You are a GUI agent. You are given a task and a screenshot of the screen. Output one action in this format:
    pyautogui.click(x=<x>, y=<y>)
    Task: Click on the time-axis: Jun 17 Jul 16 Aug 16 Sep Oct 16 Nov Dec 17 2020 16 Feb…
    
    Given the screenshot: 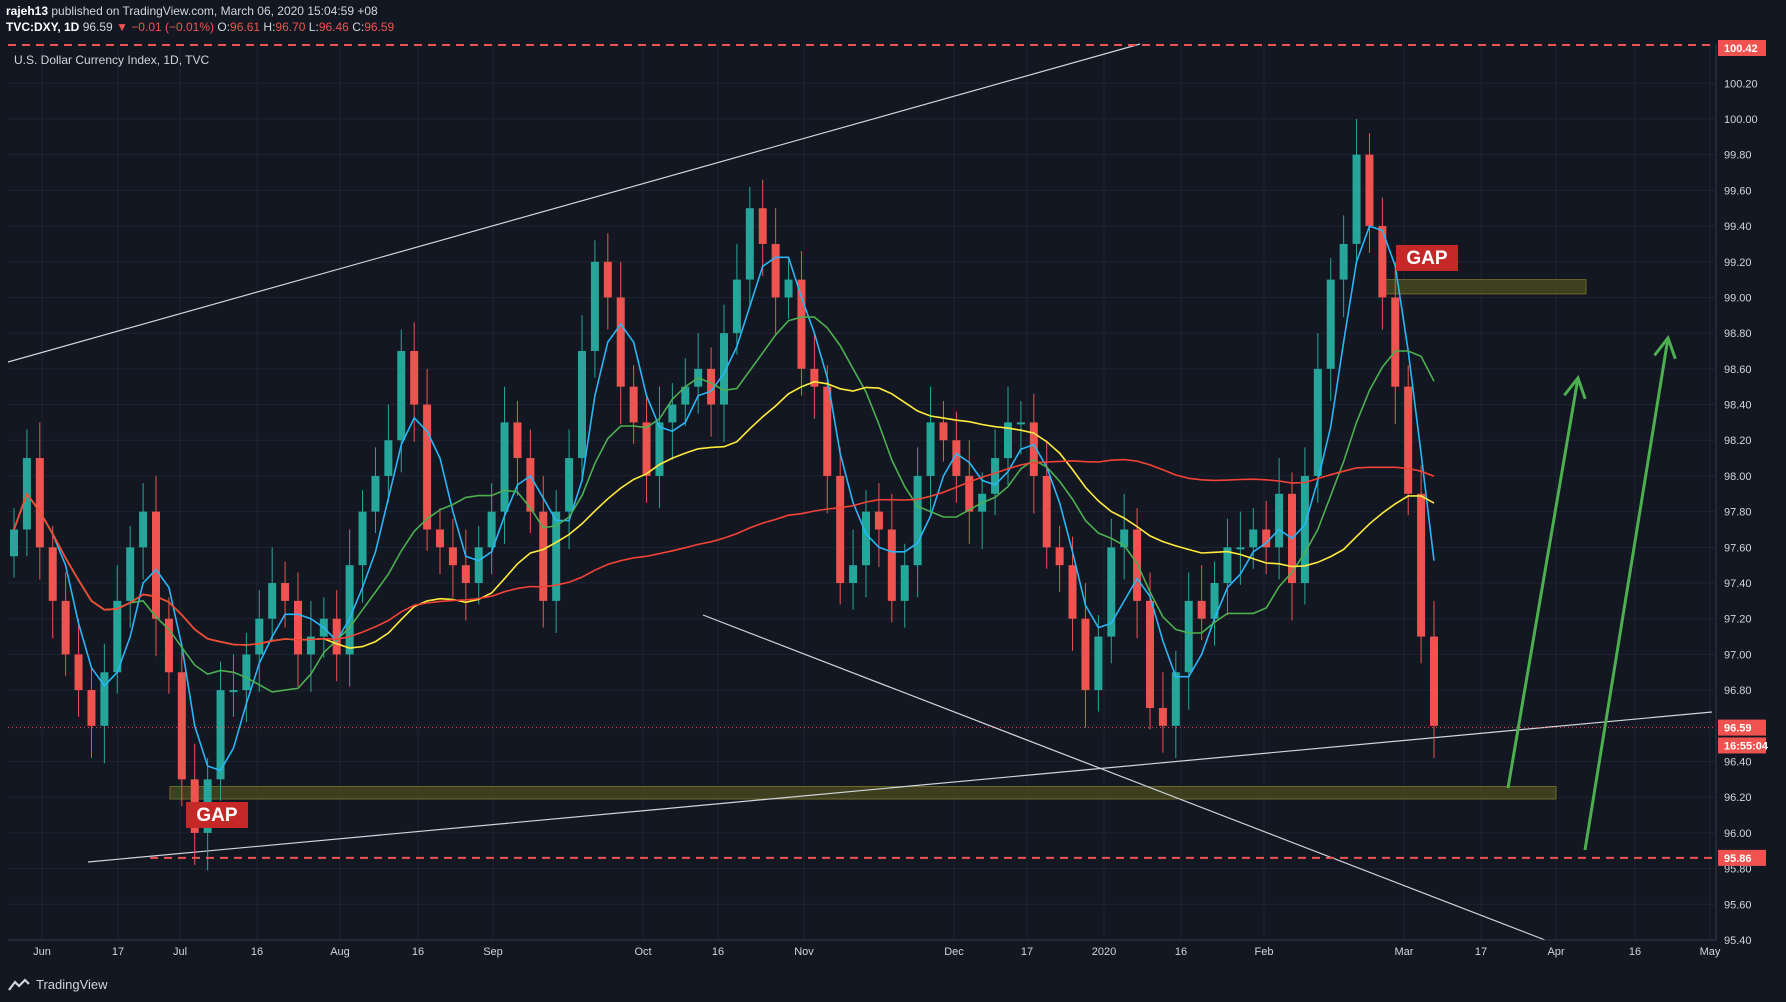 What is the action you would take?
    pyautogui.click(x=864, y=948)
    